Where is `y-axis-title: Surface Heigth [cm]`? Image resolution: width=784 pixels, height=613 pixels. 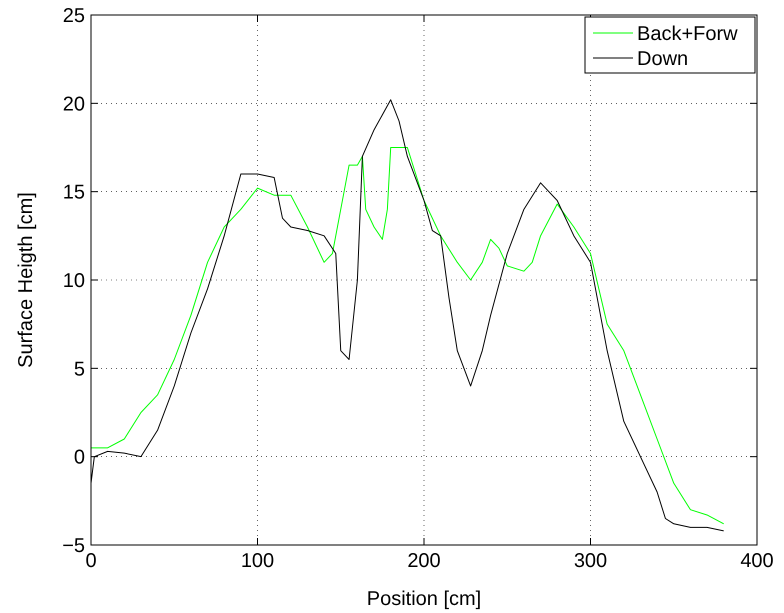 y-axis-title: Surface Heigth [cm] is located at coordinates (26, 280).